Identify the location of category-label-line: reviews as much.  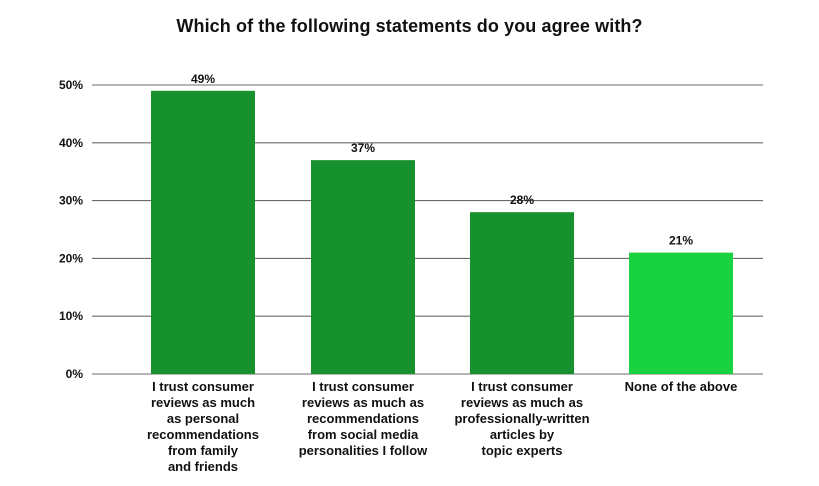
(203, 402).